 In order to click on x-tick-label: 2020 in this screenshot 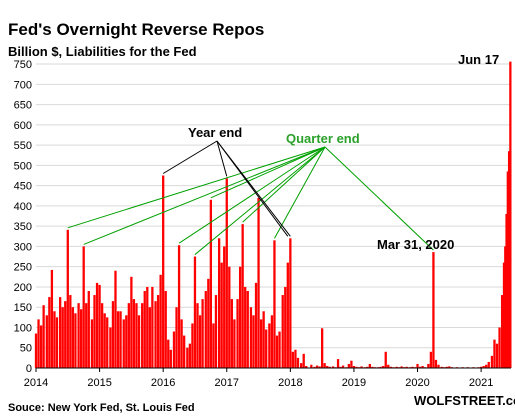, I will do `click(417, 383)`.